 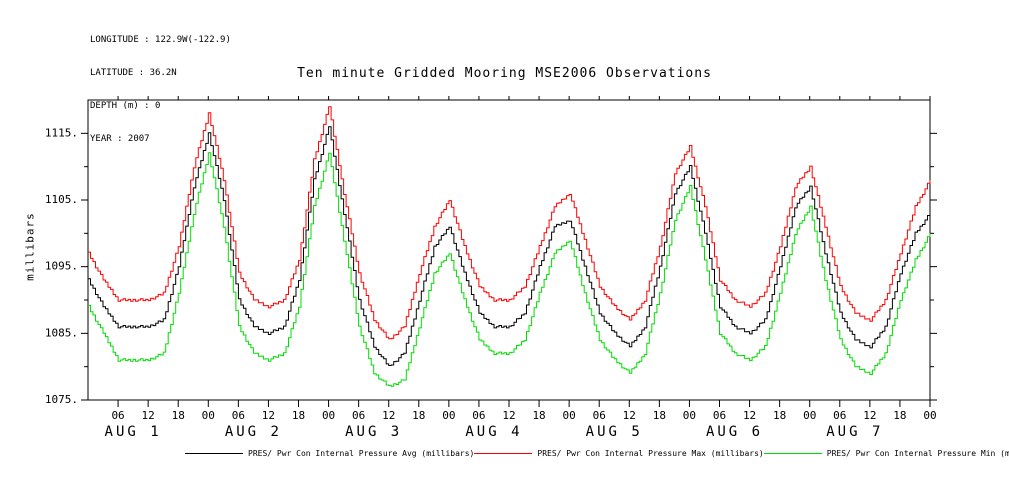 What do you see at coordinates (493, 432) in the screenshot?
I see `svg-text: AUG 4` at bounding box center [493, 432].